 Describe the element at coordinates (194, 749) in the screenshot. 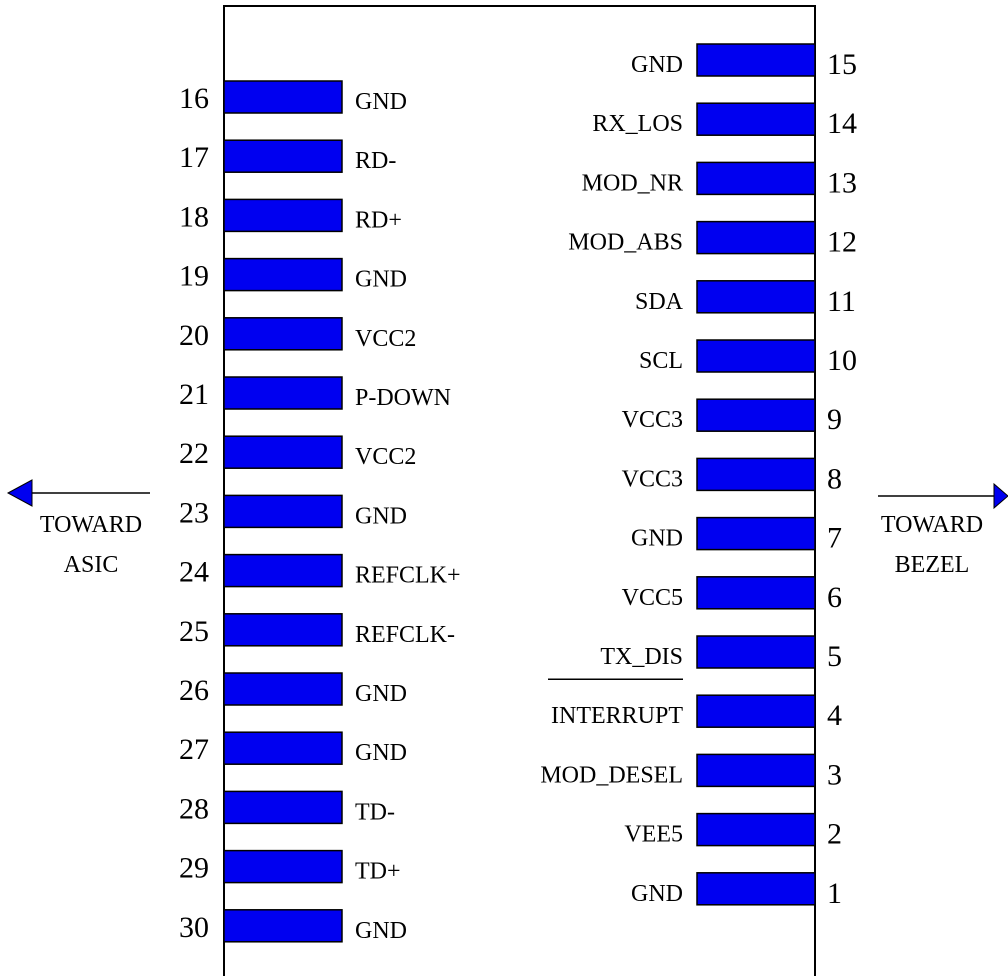

I see `pin-number: 27` at that location.